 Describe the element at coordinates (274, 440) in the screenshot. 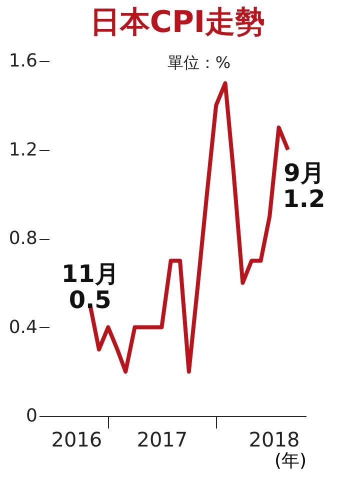

I see `x-tick-label: 2018` at that location.